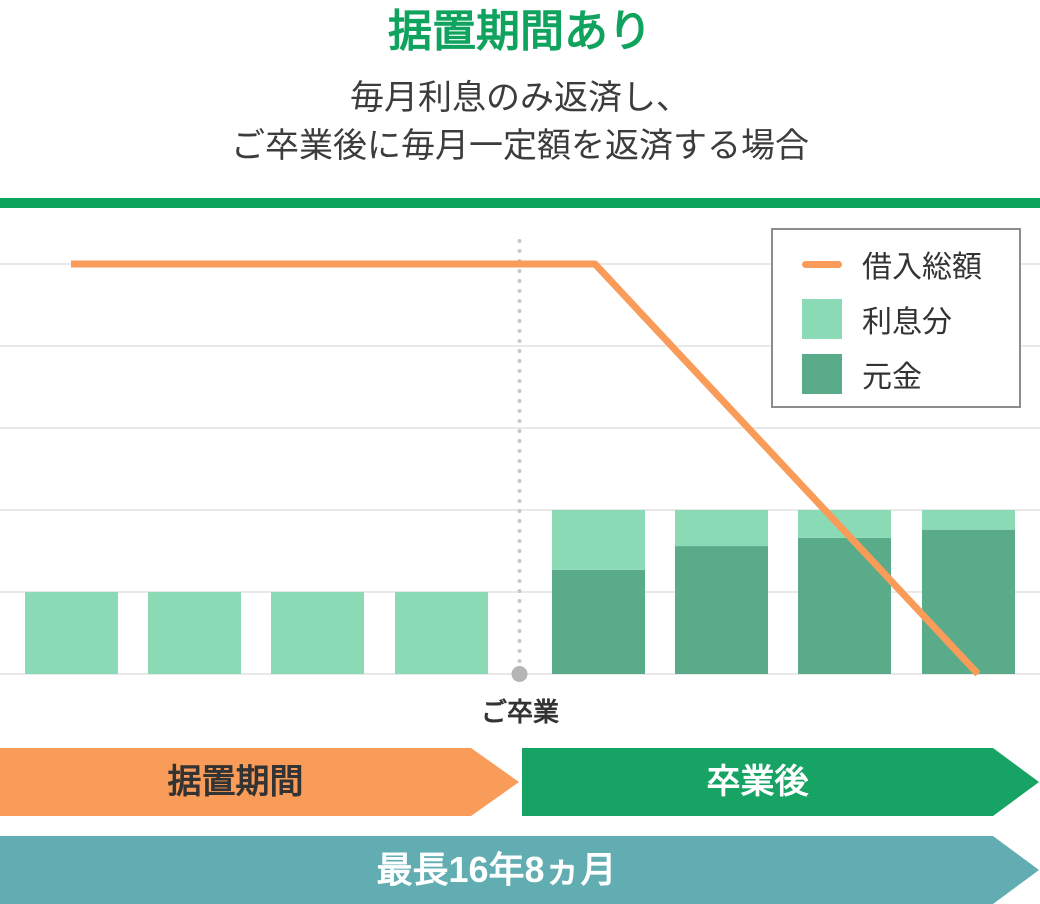 Image resolution: width=1040 pixels, height=904 pixels. I want to click on bar-segment-利息分-2, so click(194, 633).